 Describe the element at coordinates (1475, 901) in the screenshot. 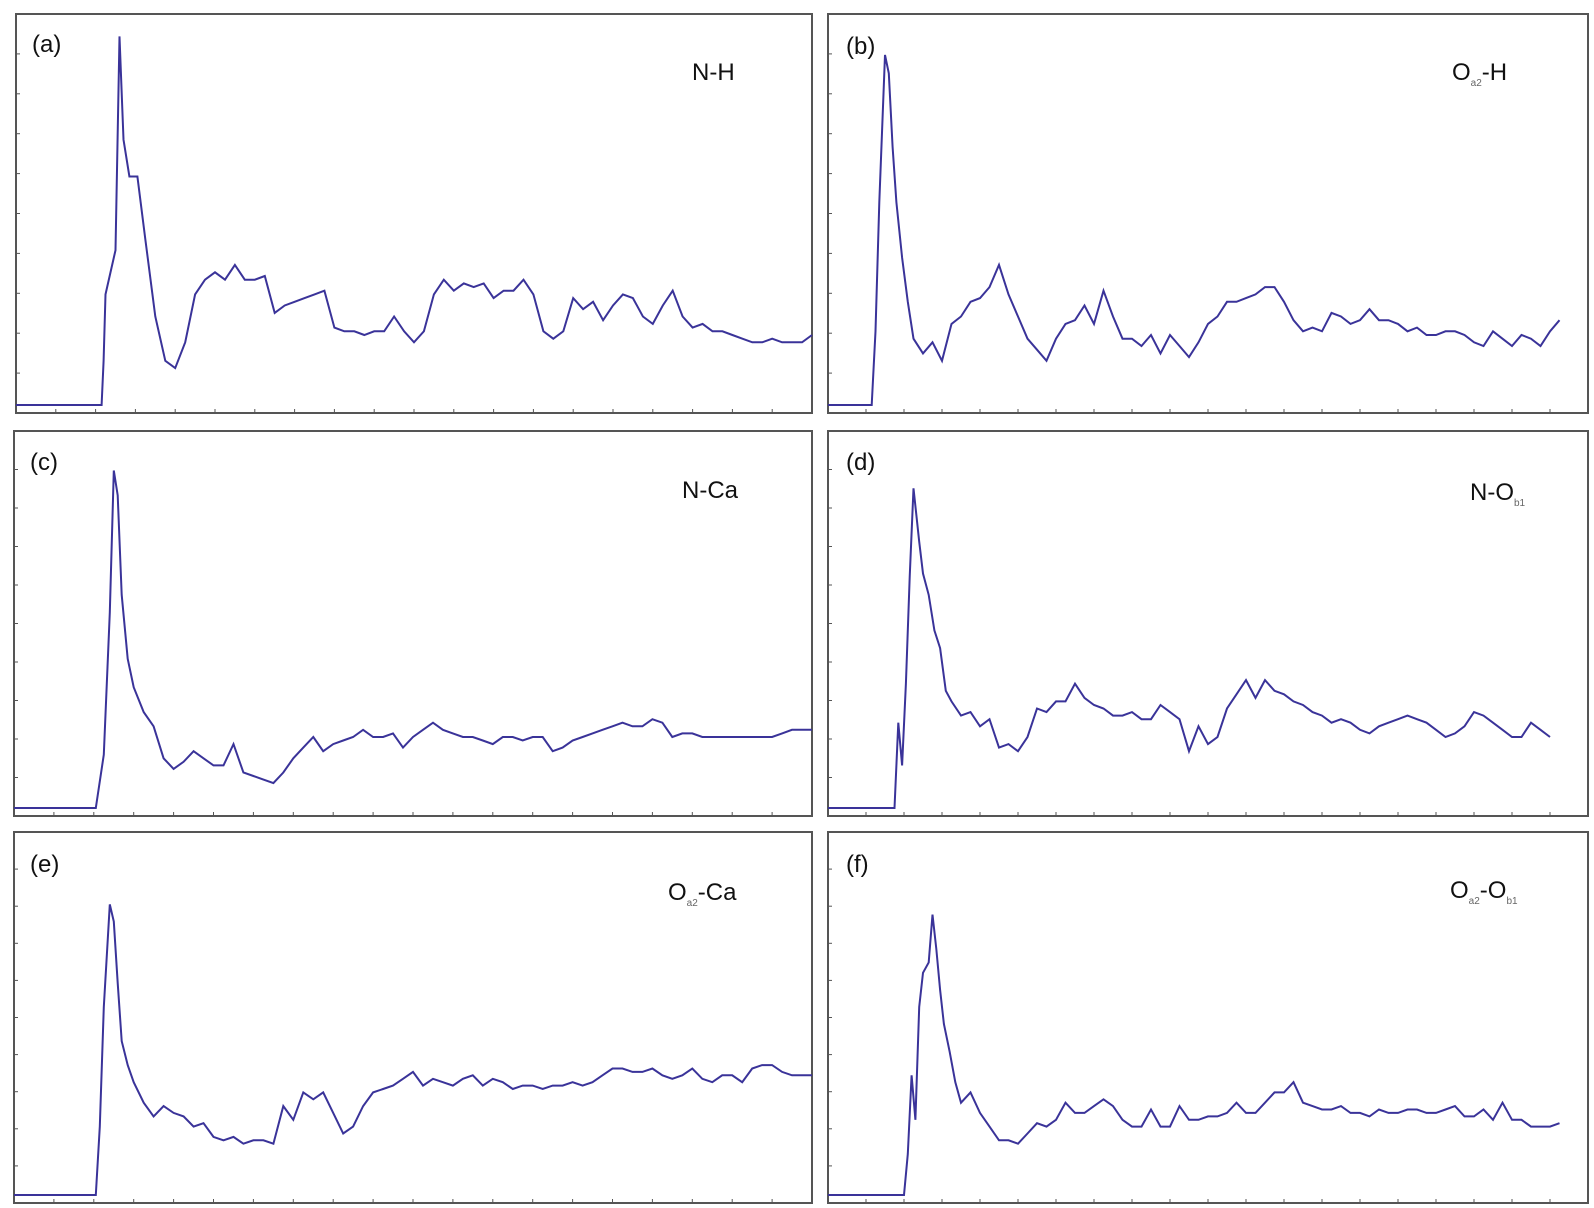

I see `panel-f-pair-sub: a2` at that location.